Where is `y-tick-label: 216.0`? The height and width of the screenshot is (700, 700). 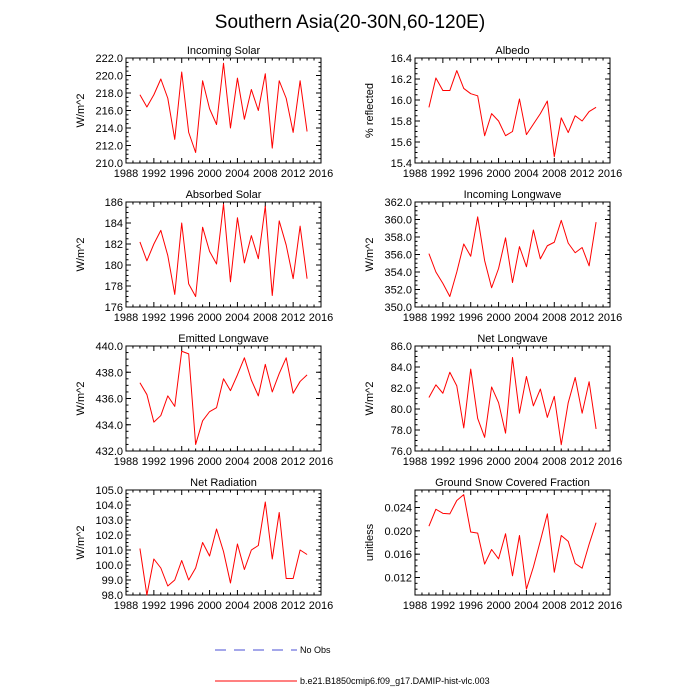
y-tick-label: 216.0 is located at coordinates (109, 112).